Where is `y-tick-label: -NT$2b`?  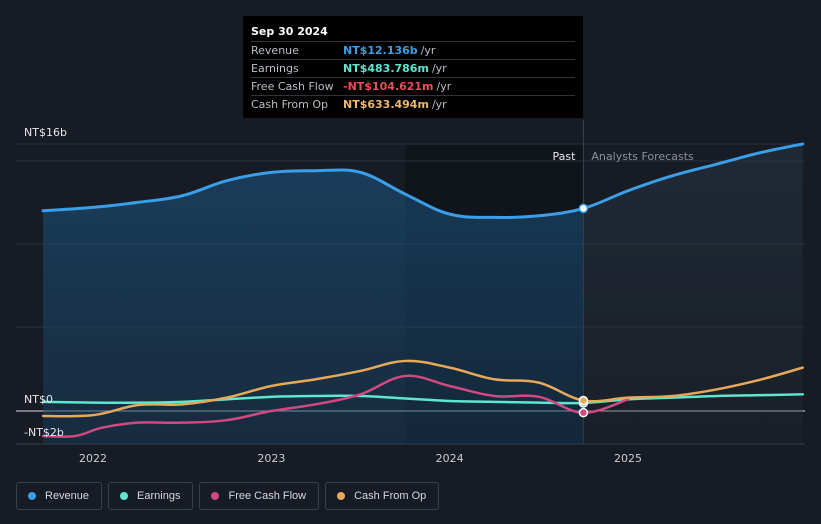 y-tick-label: -NT$2b is located at coordinates (44, 432).